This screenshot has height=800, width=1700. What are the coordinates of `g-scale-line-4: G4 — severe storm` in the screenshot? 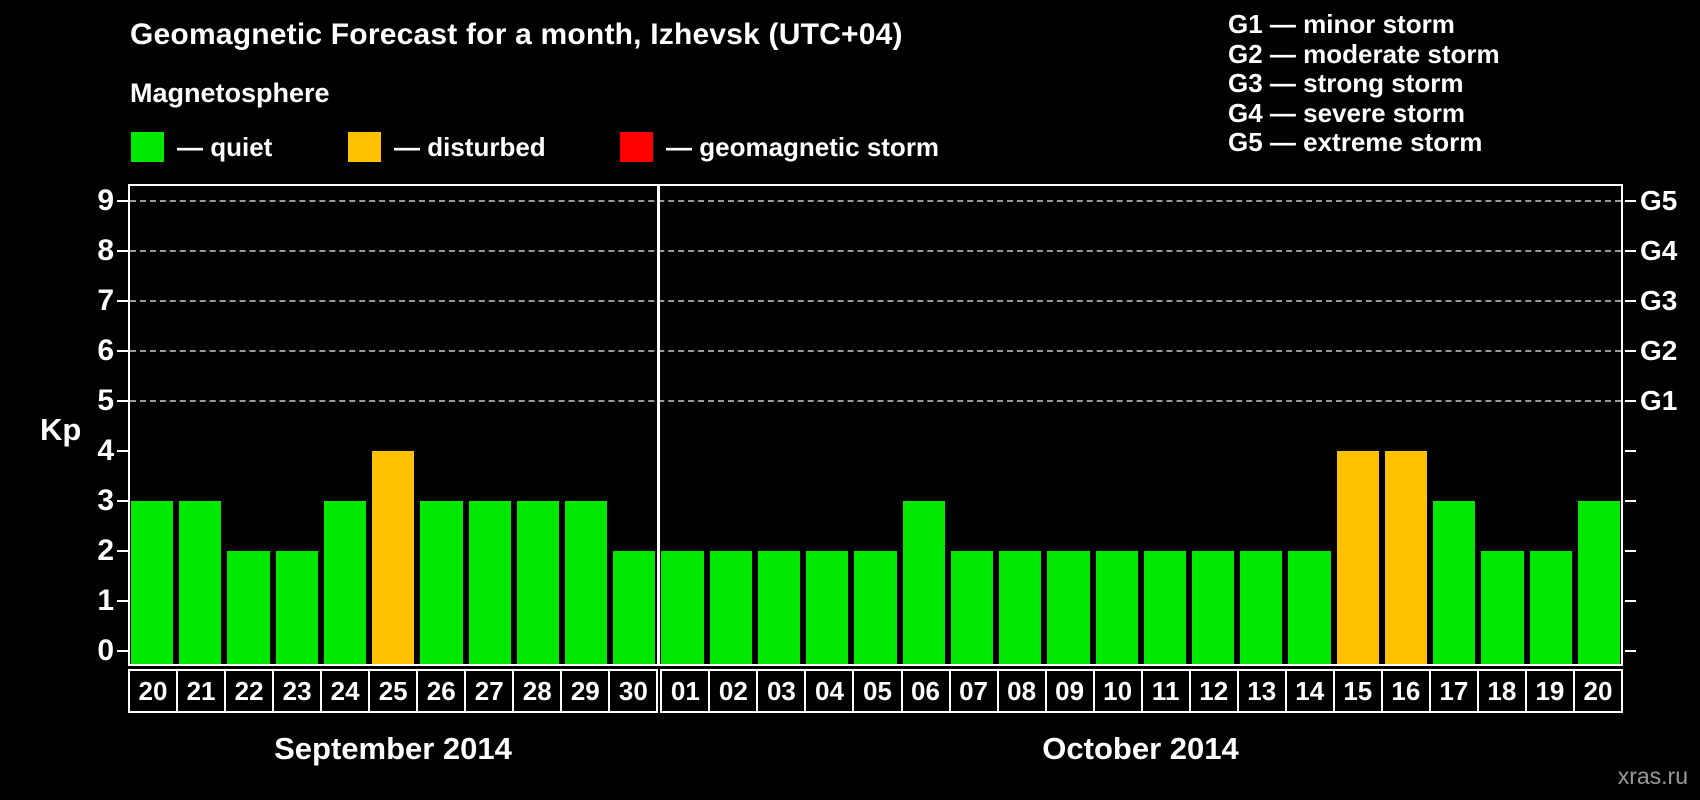 It's located at (1347, 112).